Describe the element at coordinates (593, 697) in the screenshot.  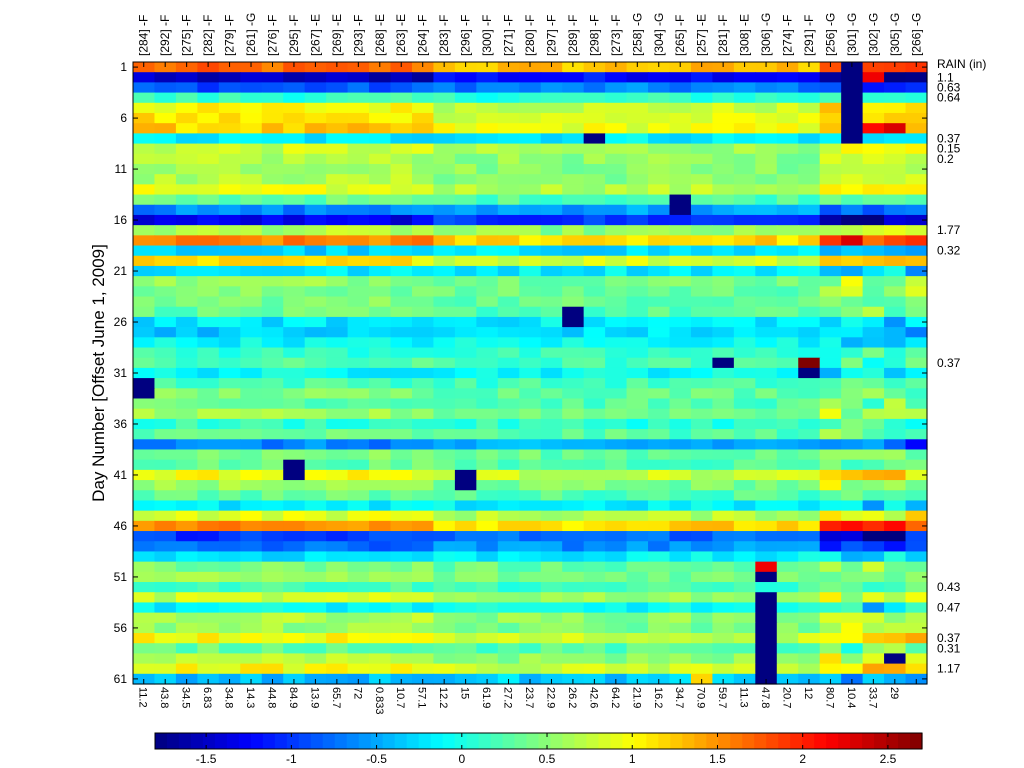
I see `bottom-value-label: 42.6` at that location.